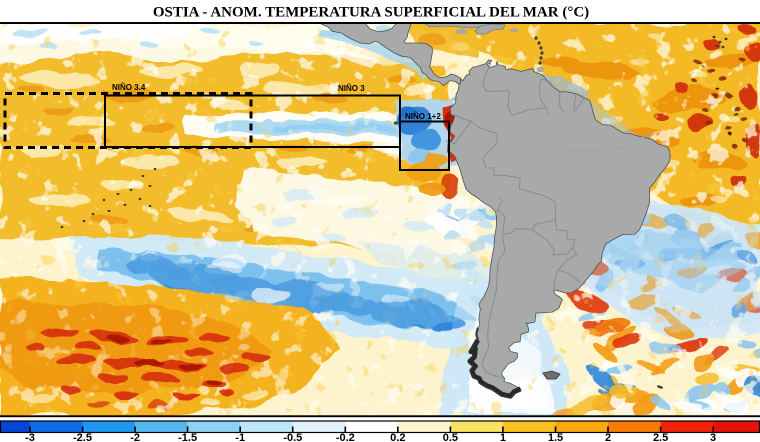  I want to click on svg-text: -3, so click(30, 437).